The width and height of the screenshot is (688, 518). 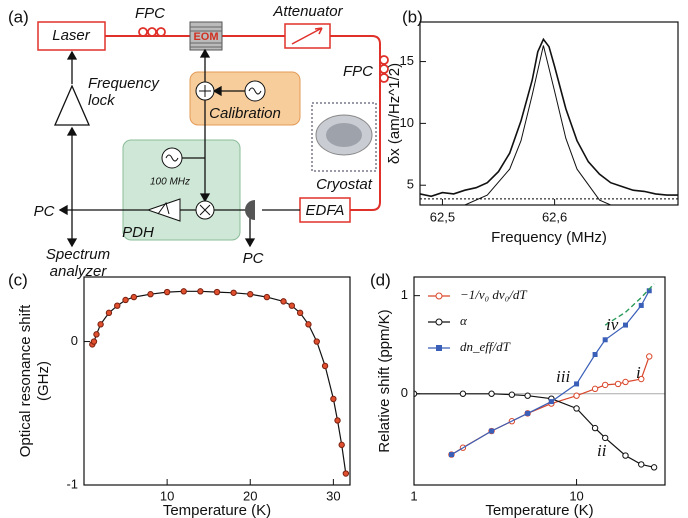 What do you see at coordinates (167, 495) in the screenshot?
I see `x-tick-label: 10` at bounding box center [167, 495].